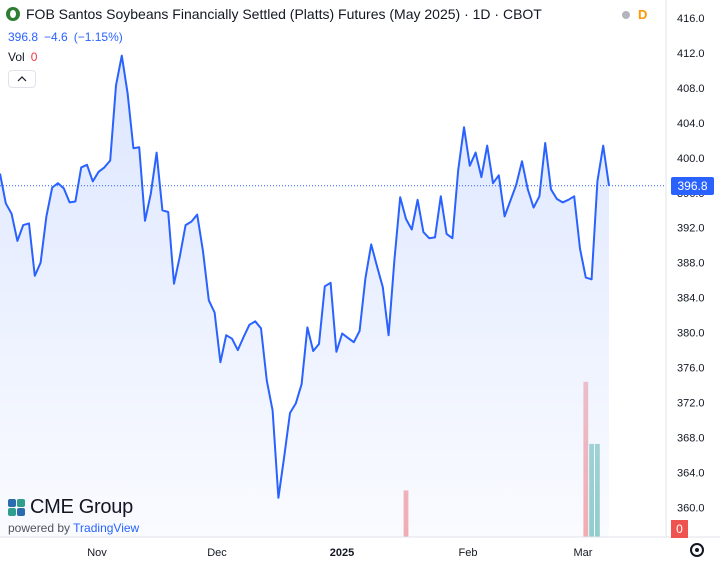  I want to click on volume-value: 0, so click(34, 57).